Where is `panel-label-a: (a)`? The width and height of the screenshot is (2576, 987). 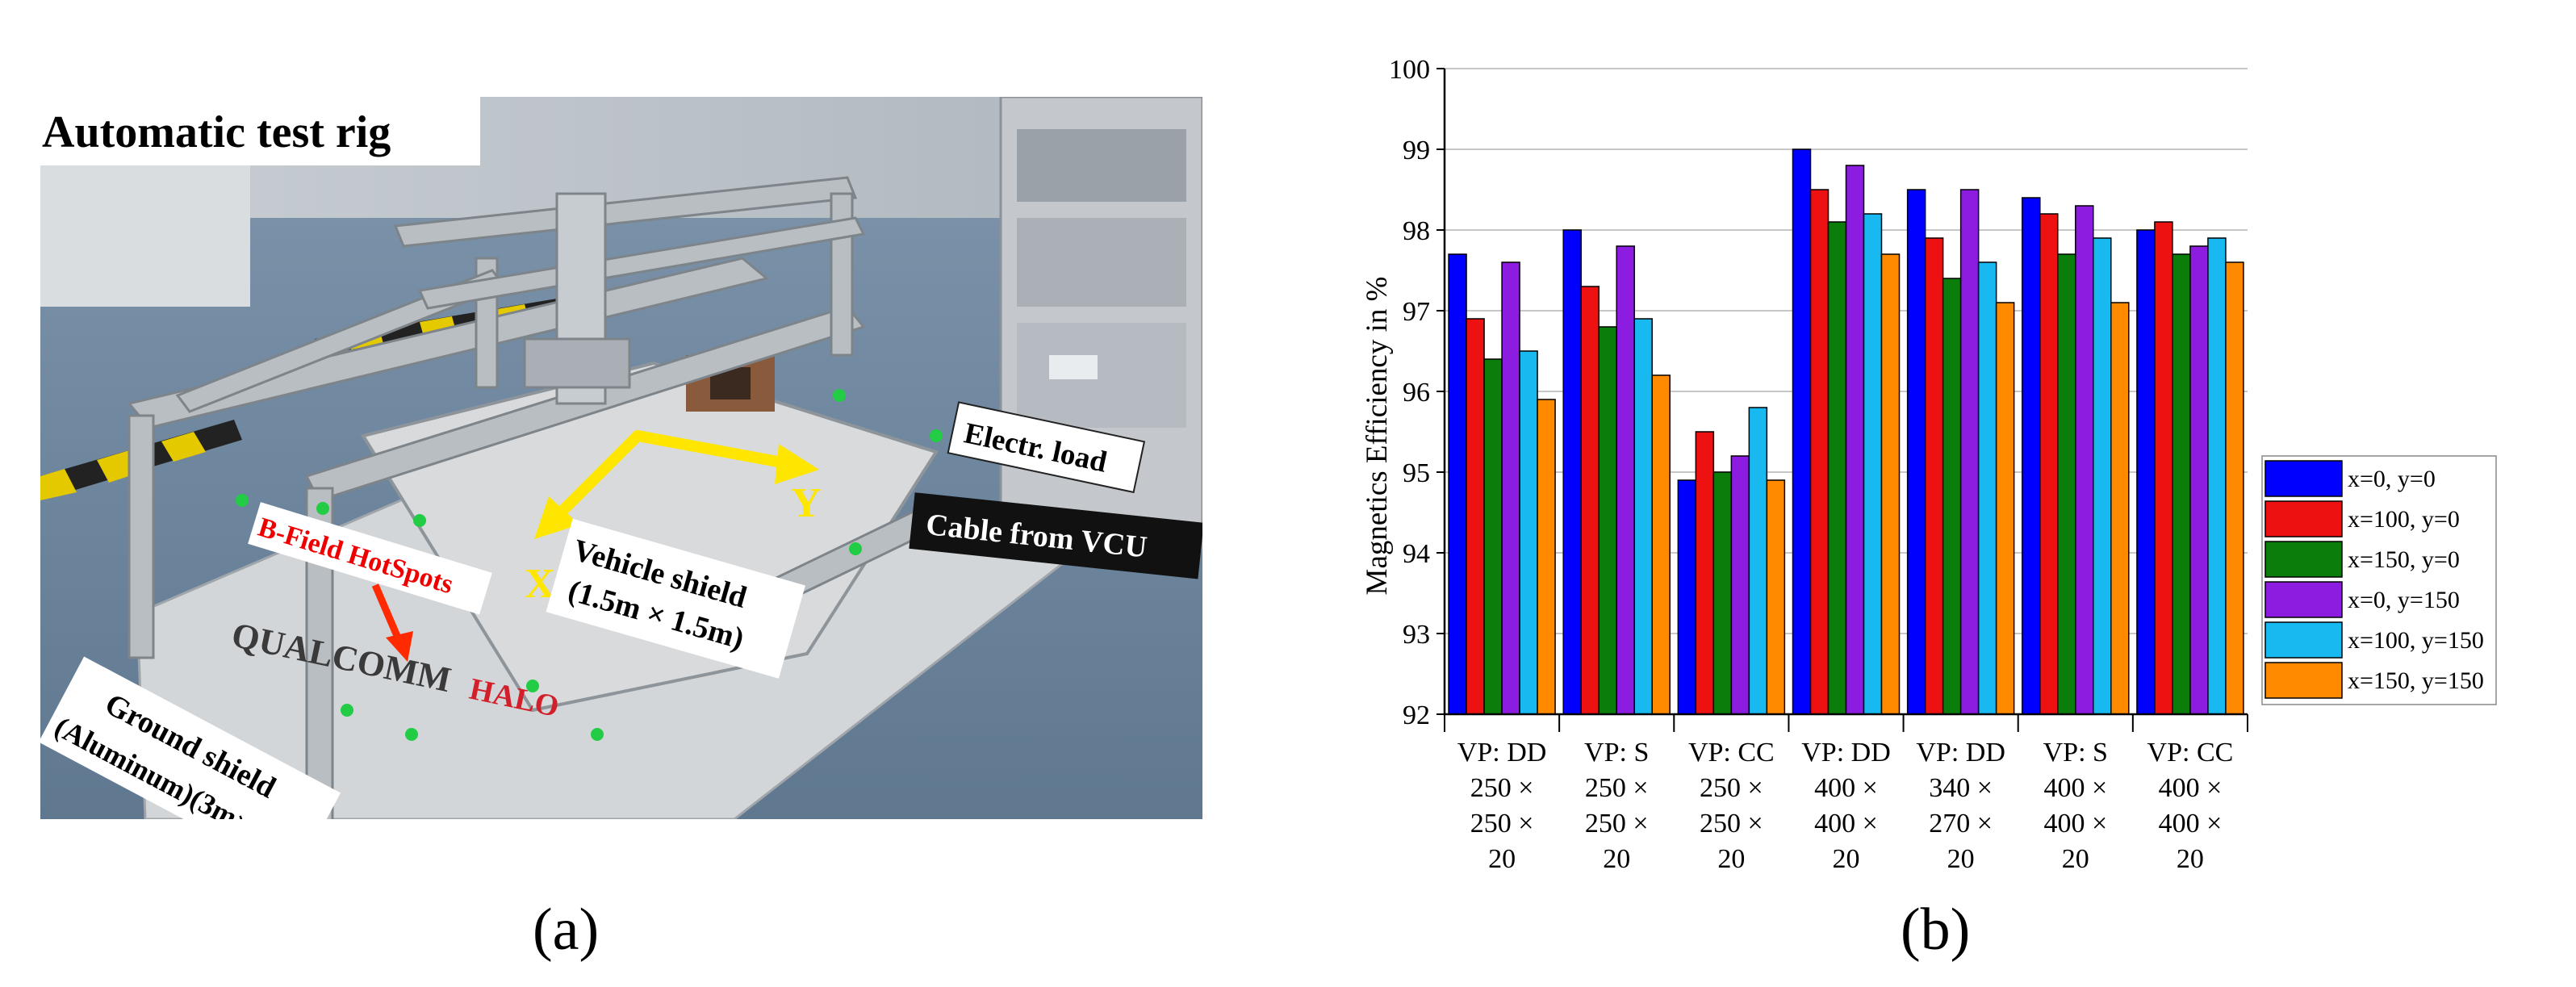
panel-label-a: (a) is located at coordinates (566, 930).